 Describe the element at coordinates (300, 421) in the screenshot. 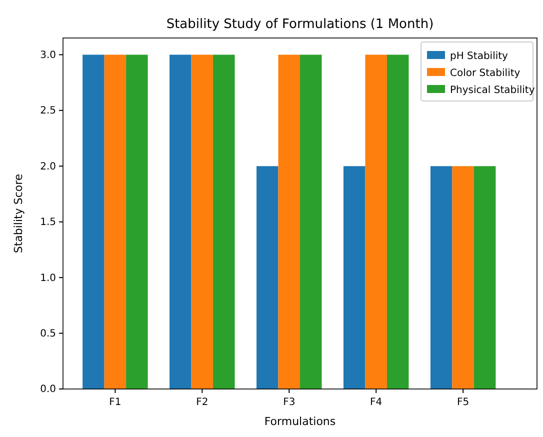

I see `x-axis-title: Formulations` at that location.